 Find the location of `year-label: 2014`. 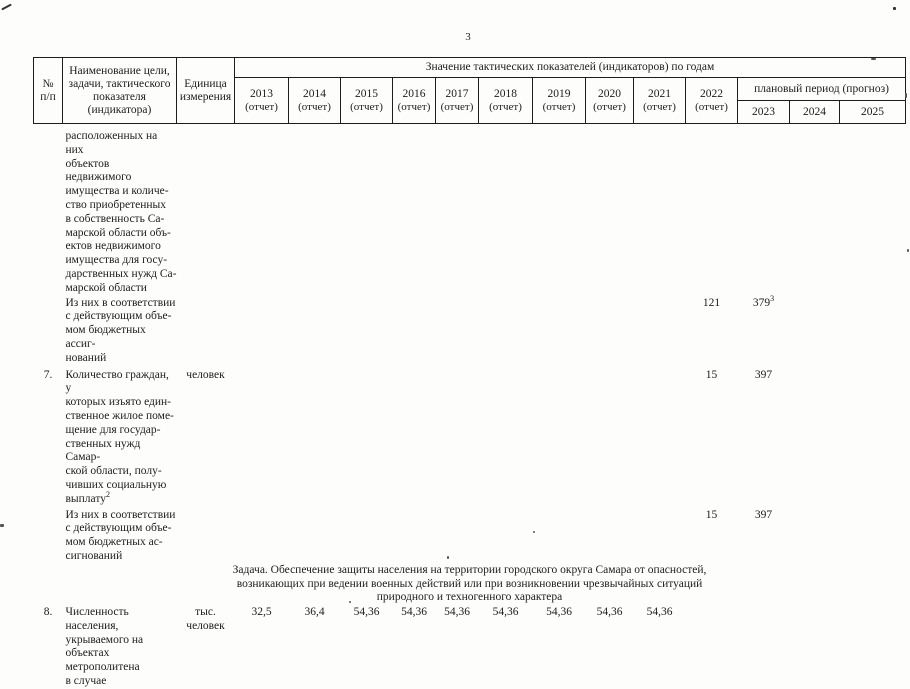

year-label: 2014 is located at coordinates (314, 93).